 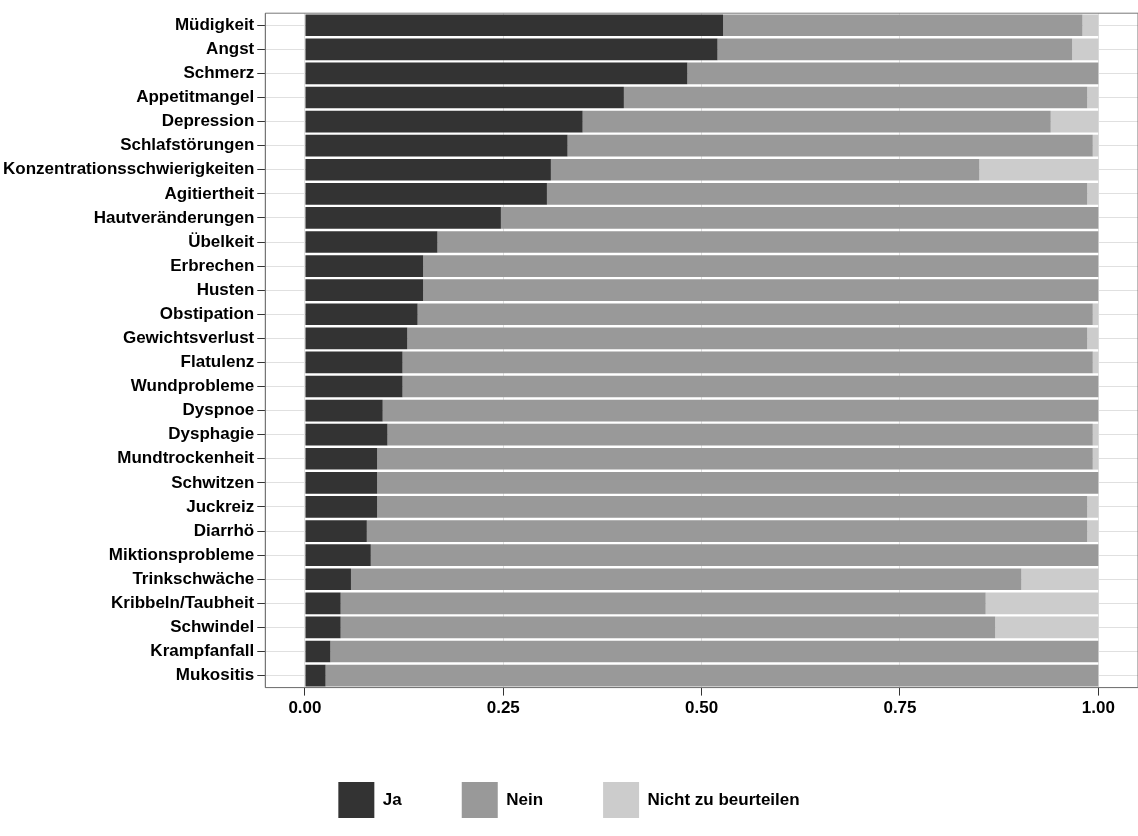 I want to click on y-tick-label: Schmerz, so click(x=219, y=73).